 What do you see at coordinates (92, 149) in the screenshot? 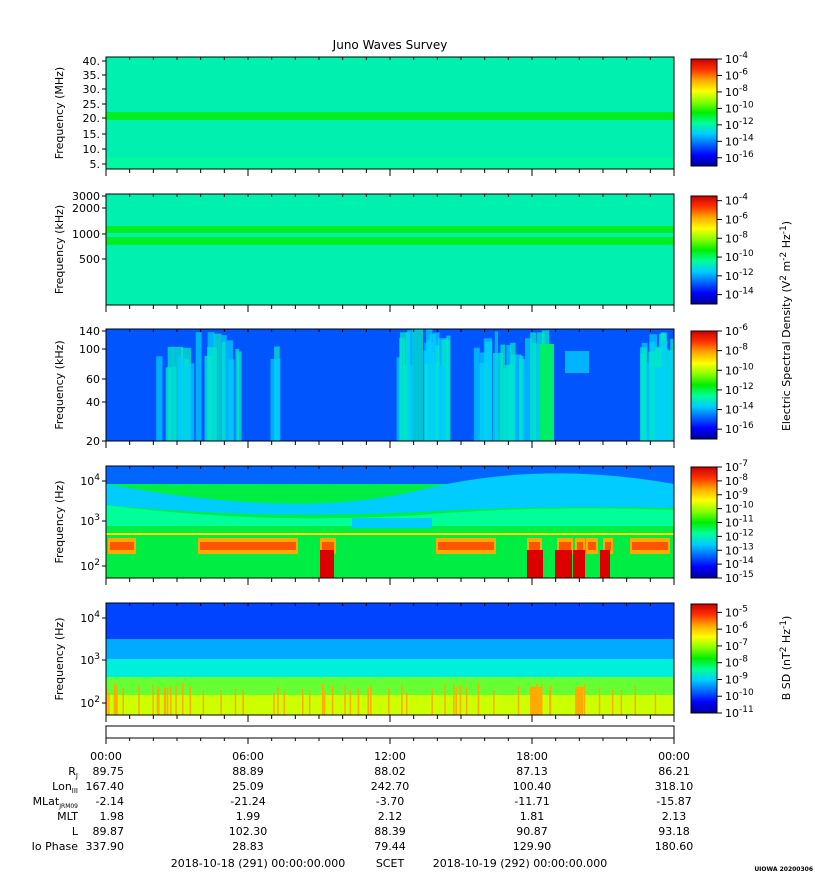
I see `y-tick-label: 10.` at bounding box center [92, 149].